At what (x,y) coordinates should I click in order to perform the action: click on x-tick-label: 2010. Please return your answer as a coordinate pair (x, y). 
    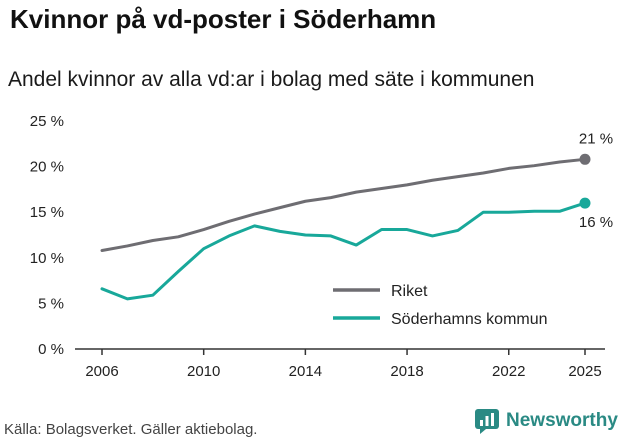
    Looking at the image, I should click on (203, 371).